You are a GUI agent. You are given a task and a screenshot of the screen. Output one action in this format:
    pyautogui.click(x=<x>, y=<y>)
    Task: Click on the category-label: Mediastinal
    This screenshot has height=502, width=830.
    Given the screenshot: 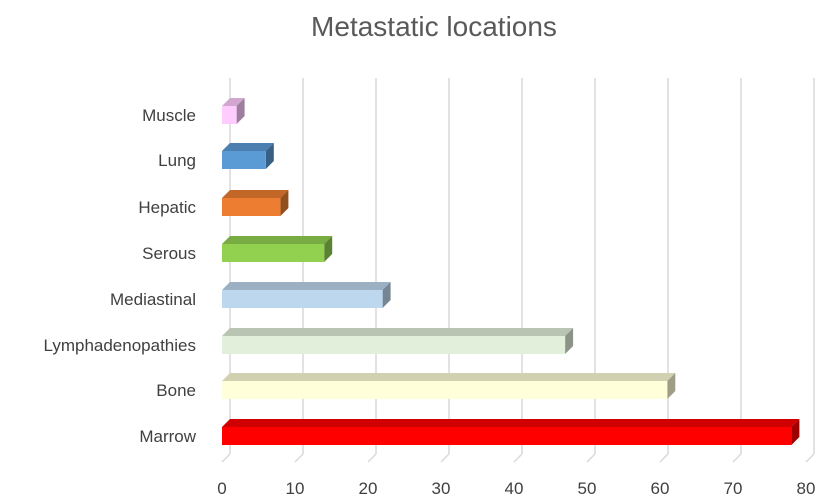 What is the action you would take?
    pyautogui.click(x=153, y=299)
    